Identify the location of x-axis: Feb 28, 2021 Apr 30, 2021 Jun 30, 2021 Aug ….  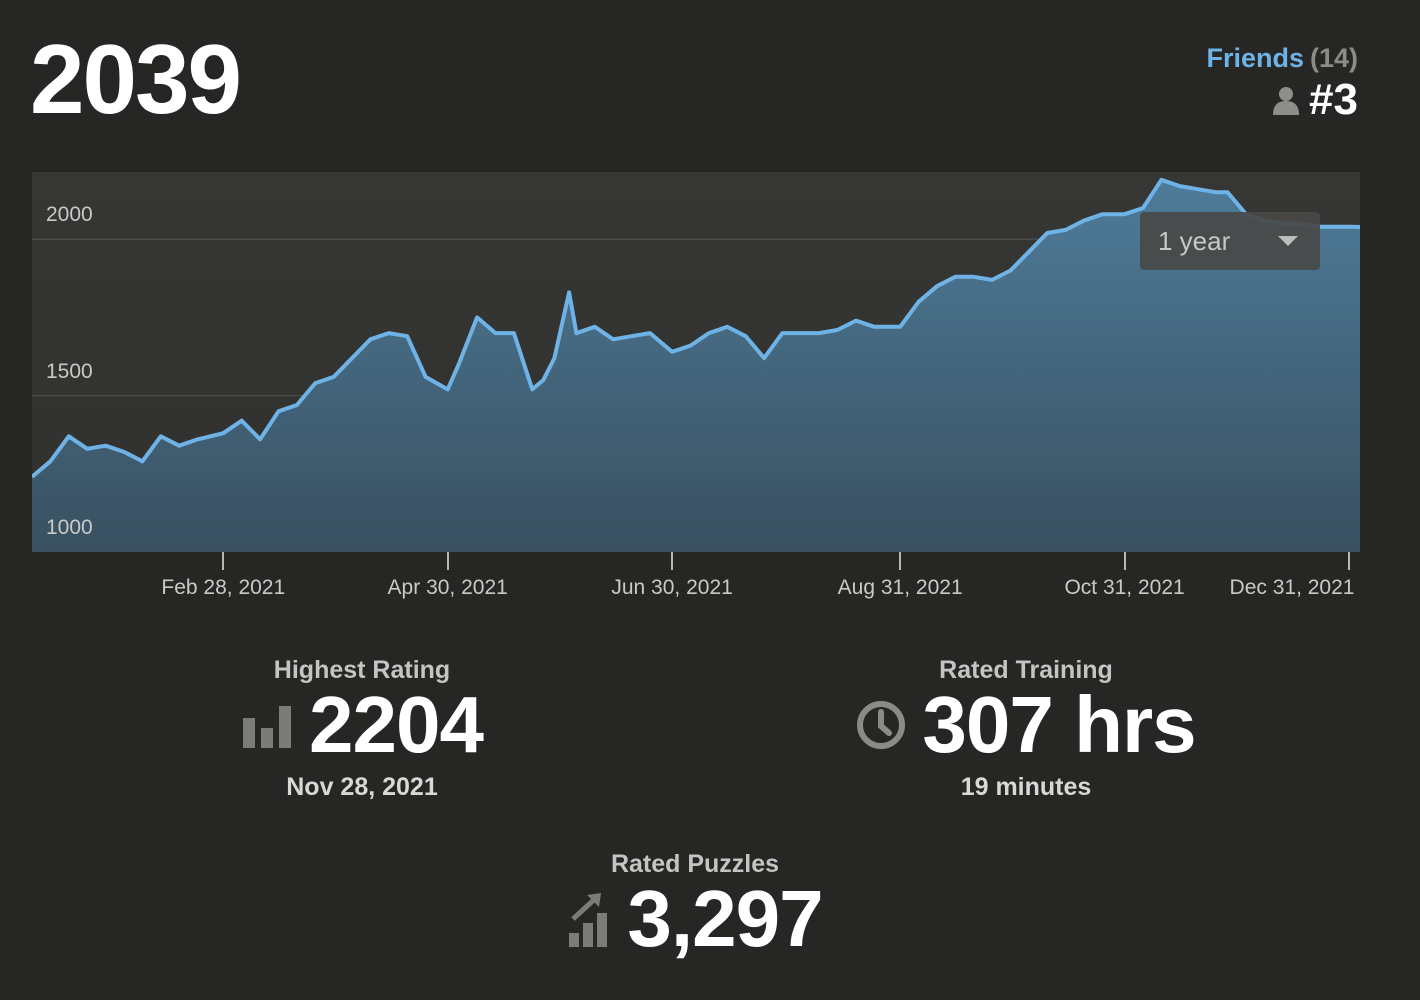
(696, 582).